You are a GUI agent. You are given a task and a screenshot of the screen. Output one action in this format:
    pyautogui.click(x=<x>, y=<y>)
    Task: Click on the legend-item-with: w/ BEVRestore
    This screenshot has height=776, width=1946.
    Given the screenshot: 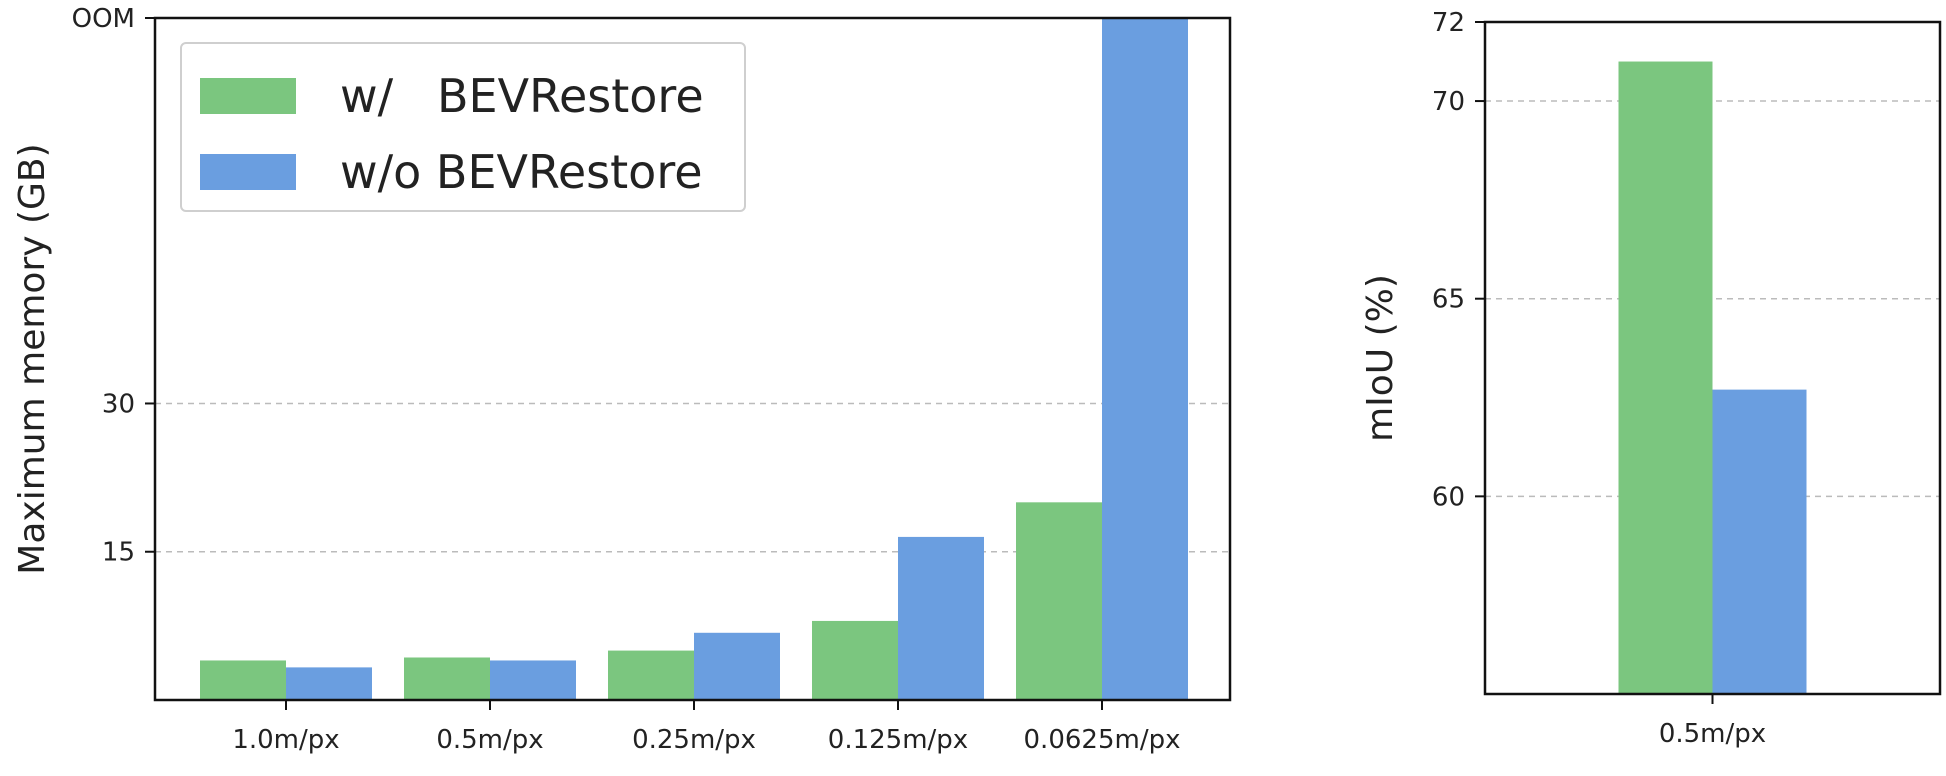 What is the action you would take?
    pyautogui.click(x=452, y=96)
    